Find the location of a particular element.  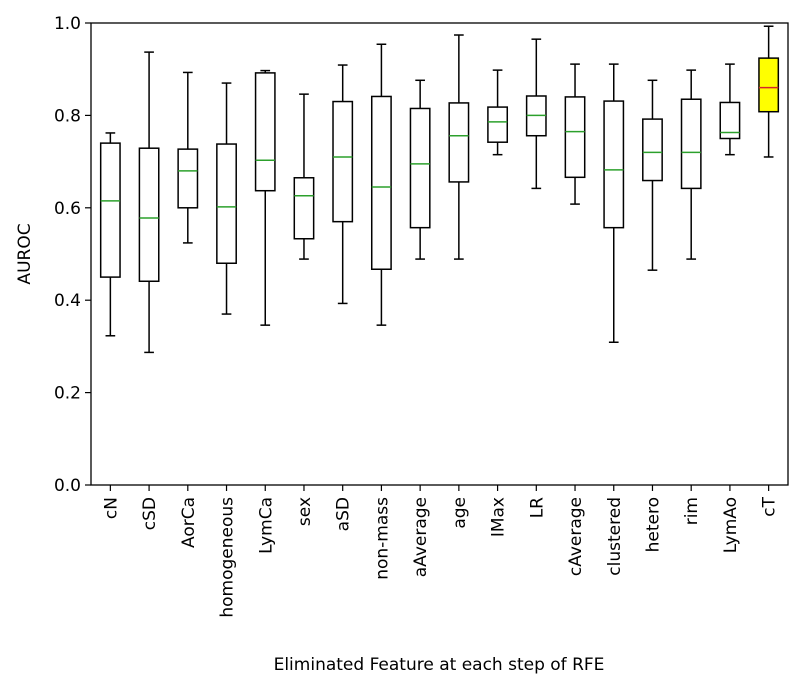

x-tick-label: homogeneous is located at coordinates (228, 557).